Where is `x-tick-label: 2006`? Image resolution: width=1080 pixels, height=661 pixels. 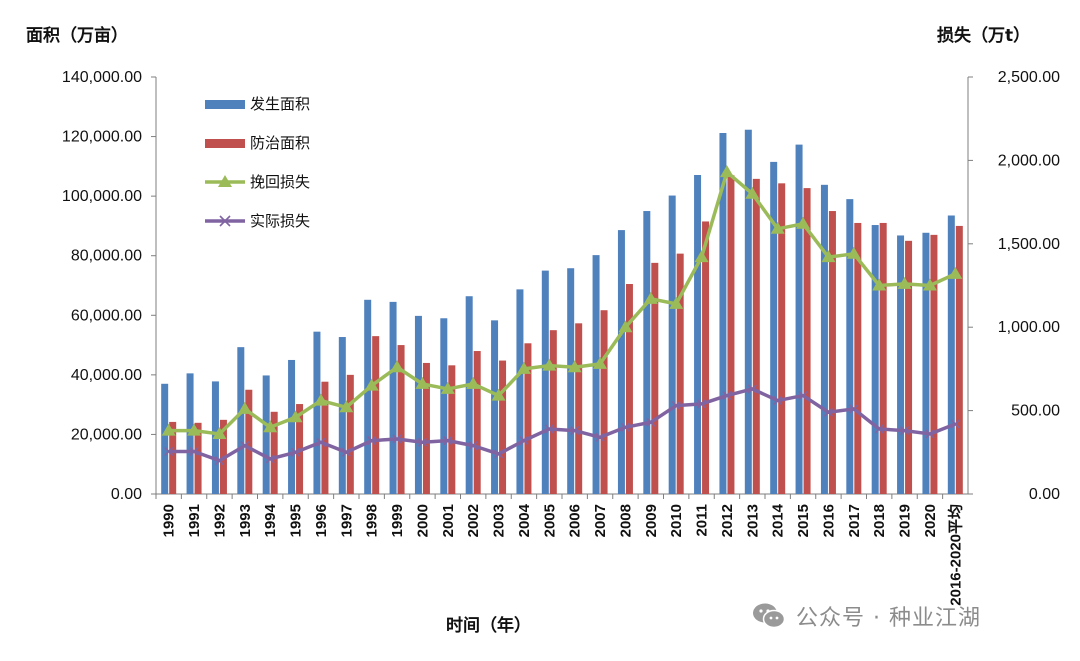 x-tick-label: 2006 is located at coordinates (575, 520).